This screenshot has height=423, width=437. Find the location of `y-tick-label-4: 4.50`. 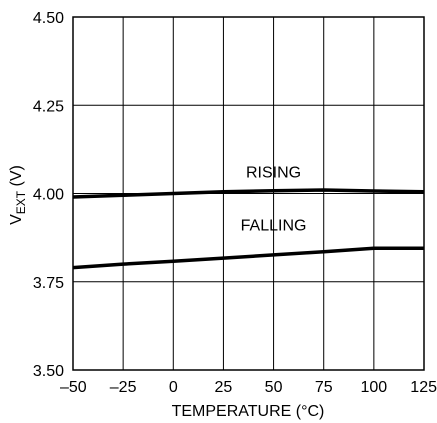

y-tick-label-4: 4.50 is located at coordinates (48, 18).